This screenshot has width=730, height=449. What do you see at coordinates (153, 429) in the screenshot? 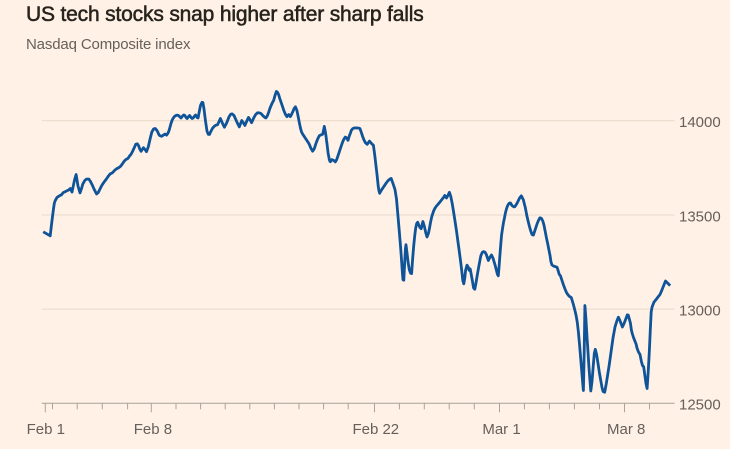
I see `svg-text: Feb 8` at bounding box center [153, 429].